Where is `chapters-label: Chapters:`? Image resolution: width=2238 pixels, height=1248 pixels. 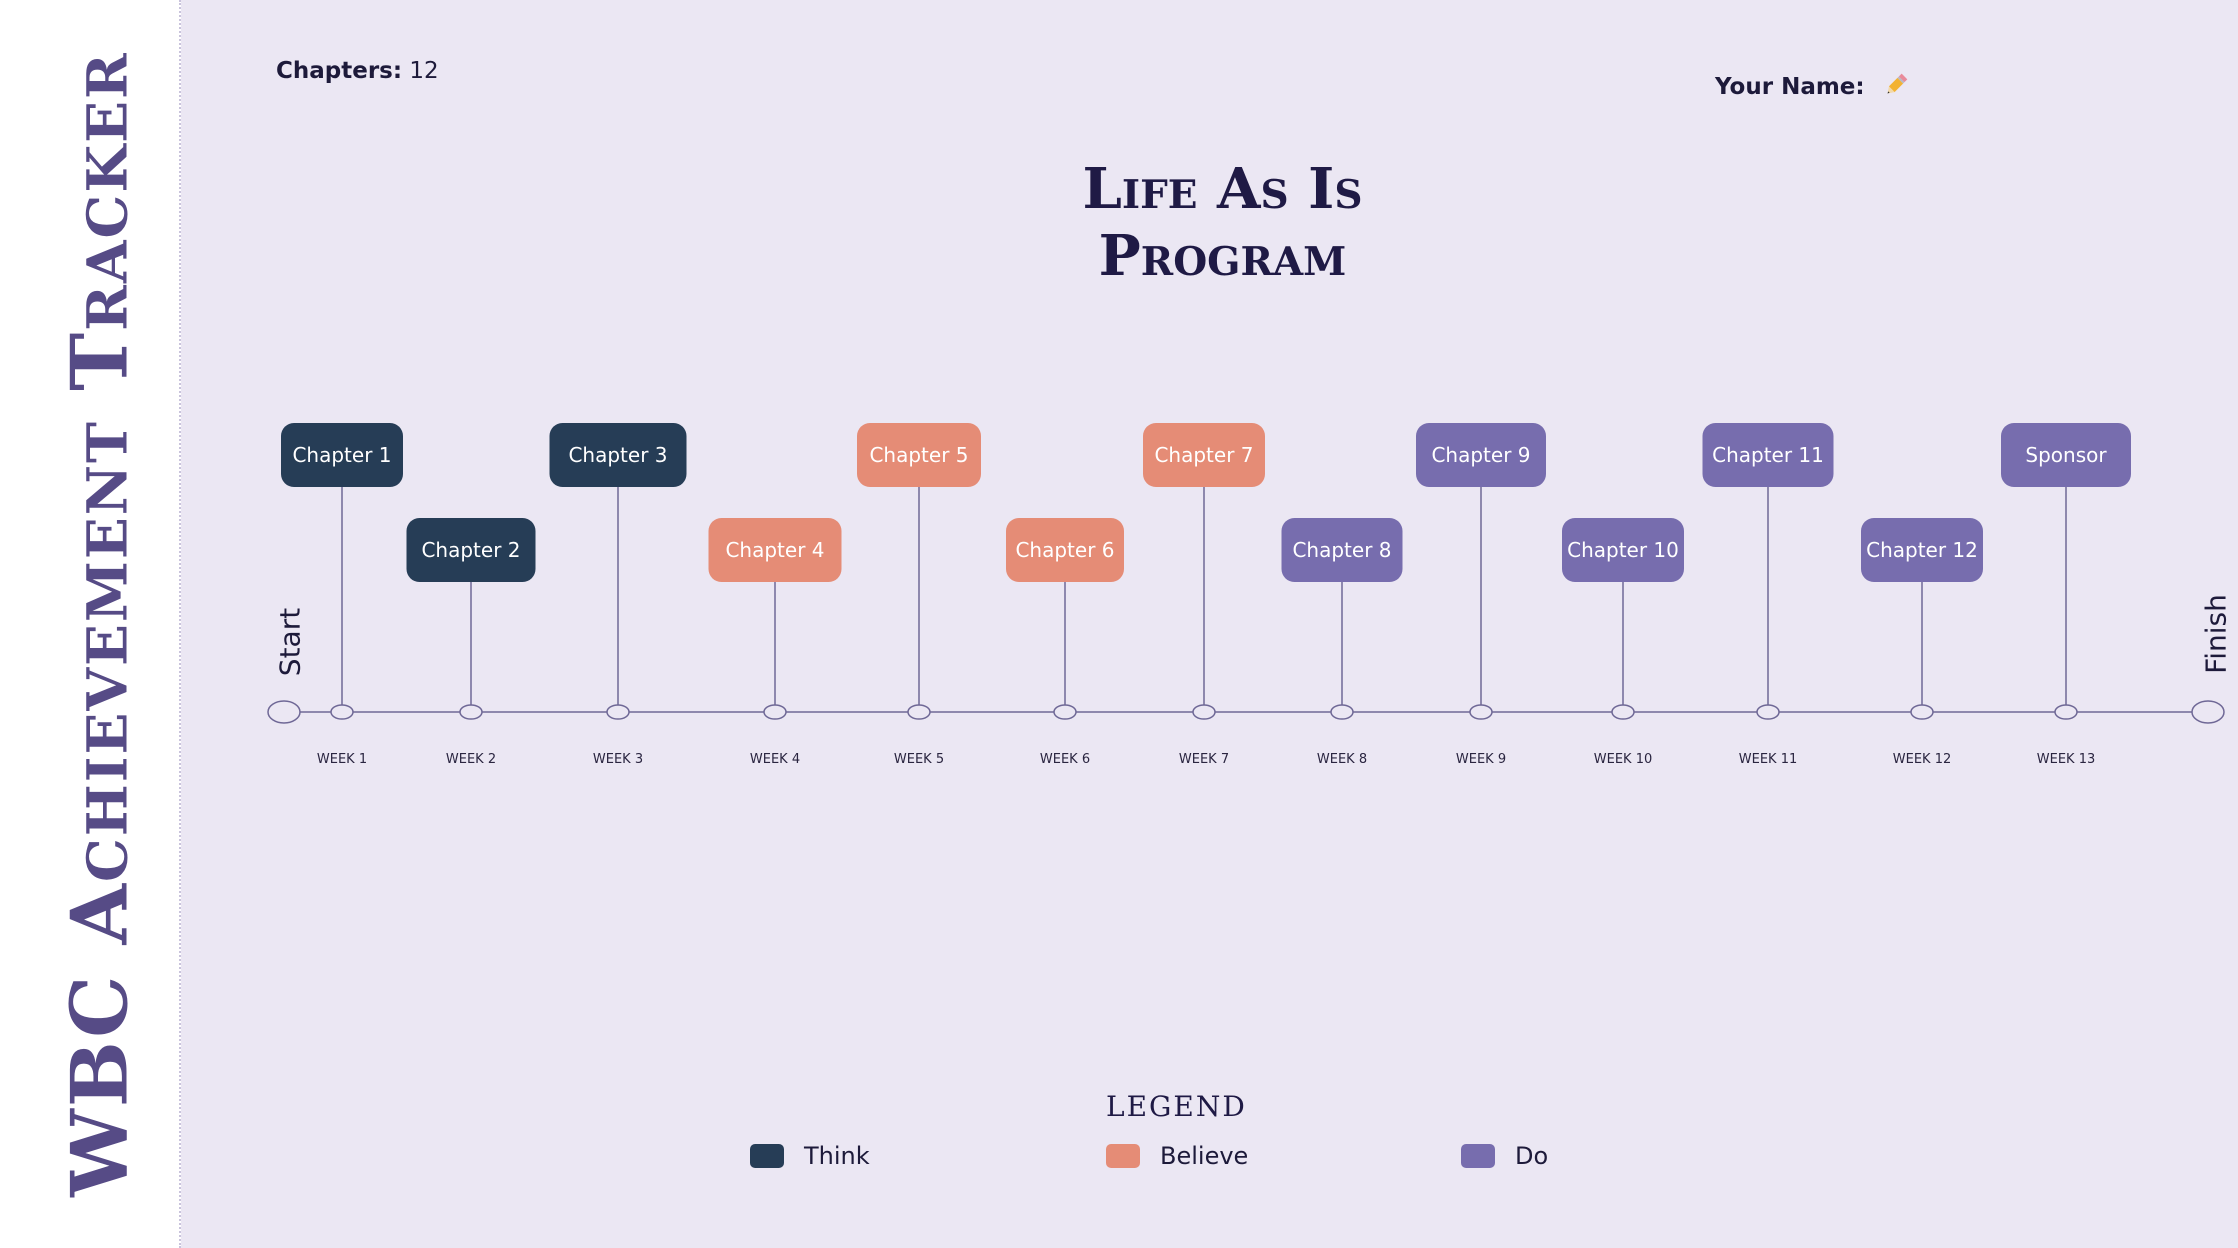
chapters-label: Chapters: is located at coordinates (339, 71).